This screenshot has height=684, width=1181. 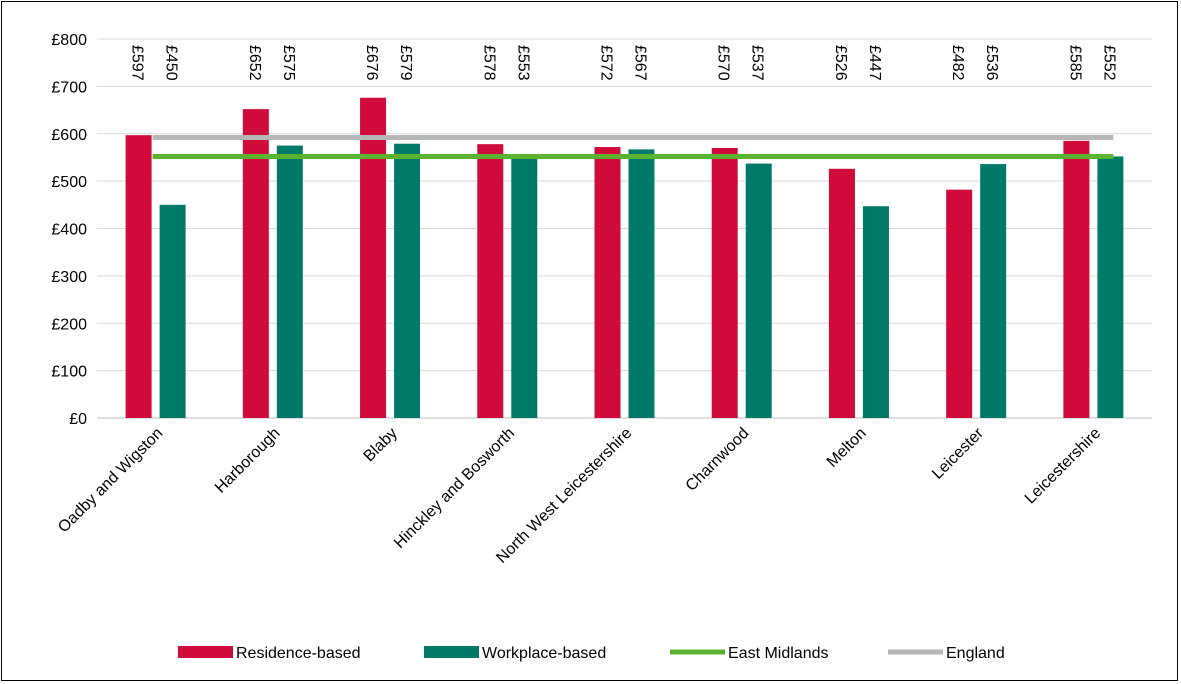 I want to click on y-tick-label: £200, so click(x=69, y=324).